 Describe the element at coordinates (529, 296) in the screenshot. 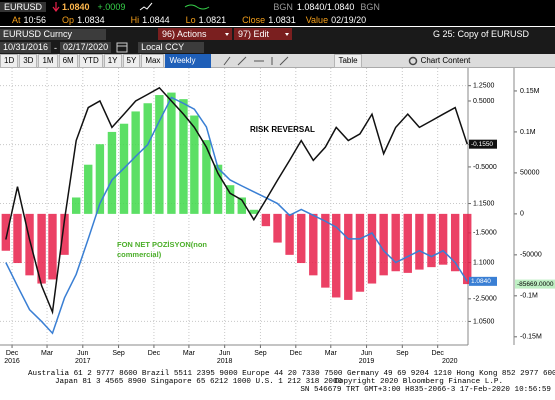

I see `y3-tick-label: -0.1M` at that location.